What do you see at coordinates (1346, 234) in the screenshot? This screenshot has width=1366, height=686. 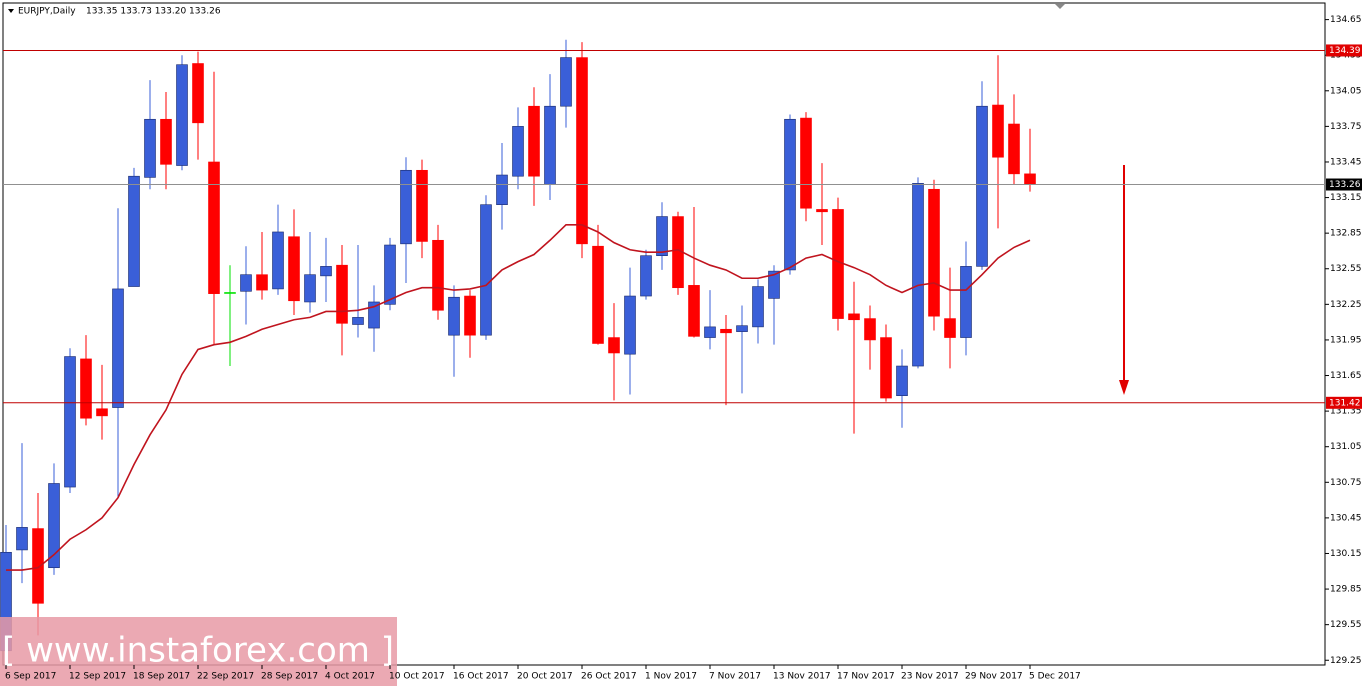 I see `y-tick-label: 132.85` at bounding box center [1346, 234].